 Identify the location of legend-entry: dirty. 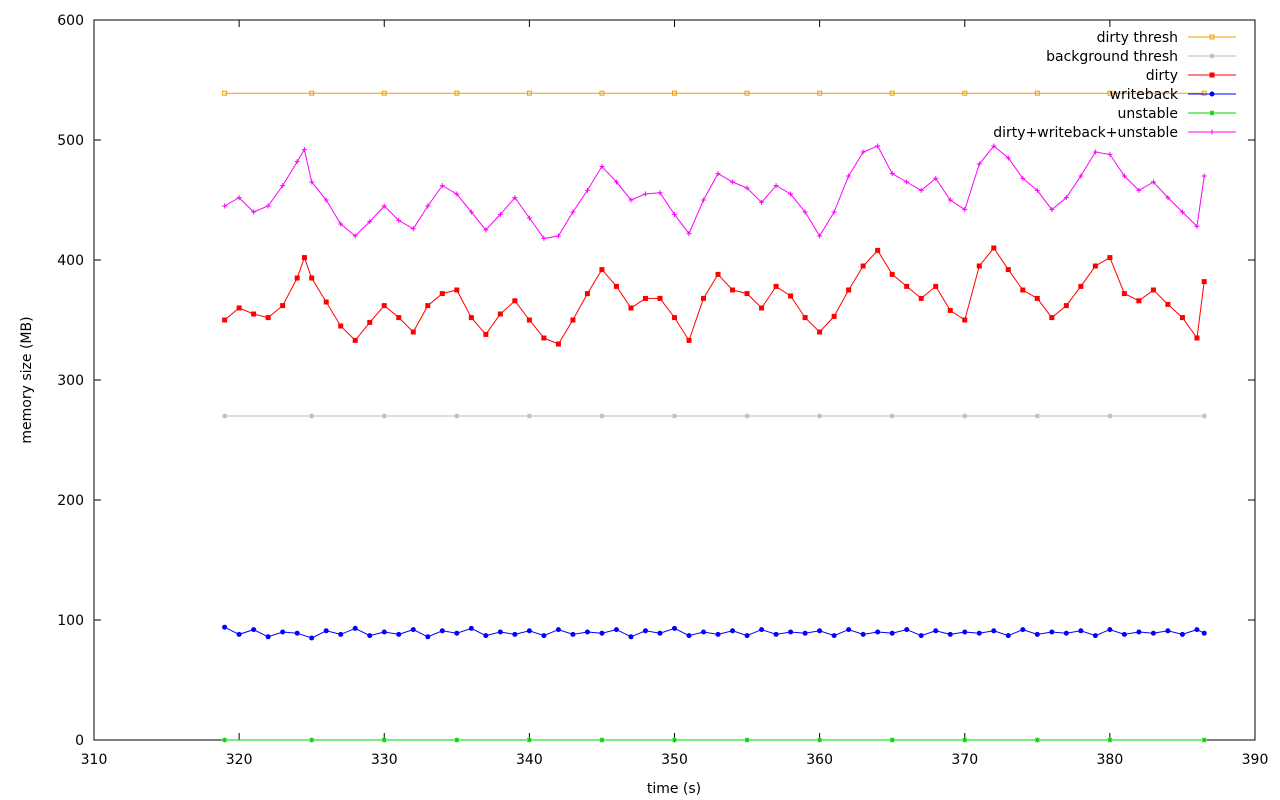
(1191, 76).